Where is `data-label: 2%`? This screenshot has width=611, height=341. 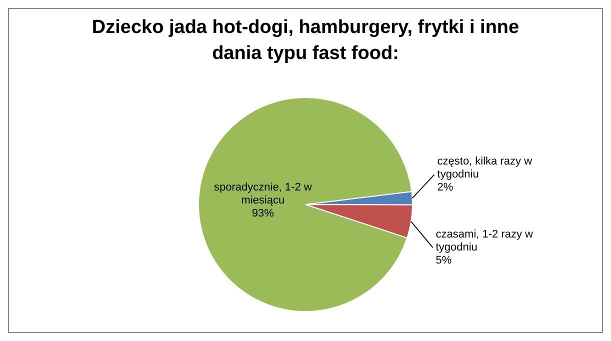
data-label: 2% is located at coordinates (445, 188).